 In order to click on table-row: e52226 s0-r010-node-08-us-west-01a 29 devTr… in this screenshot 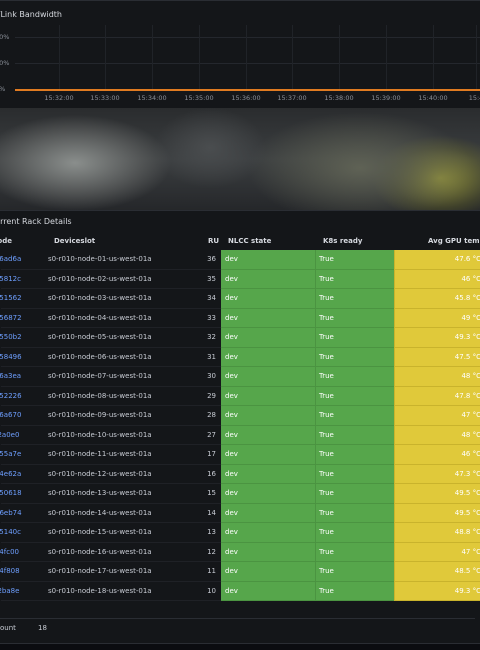, I will do `click(240, 396)`.